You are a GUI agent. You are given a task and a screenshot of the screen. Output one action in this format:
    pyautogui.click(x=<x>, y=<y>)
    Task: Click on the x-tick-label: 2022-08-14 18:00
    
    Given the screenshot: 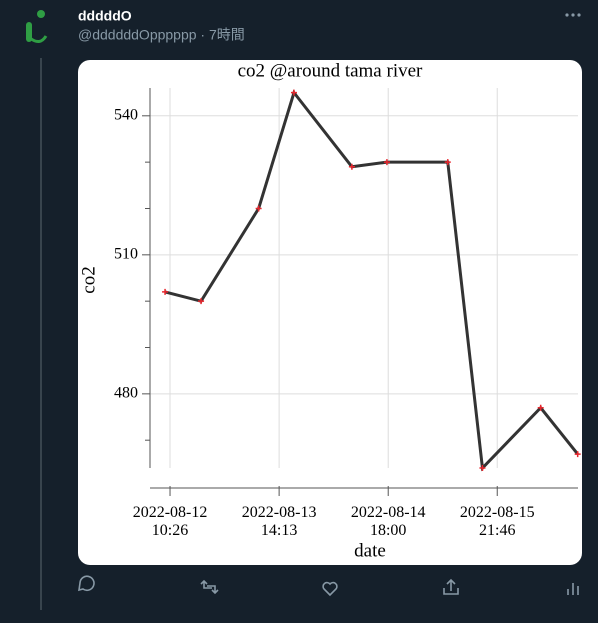 What is the action you would take?
    pyautogui.click(x=388, y=521)
    